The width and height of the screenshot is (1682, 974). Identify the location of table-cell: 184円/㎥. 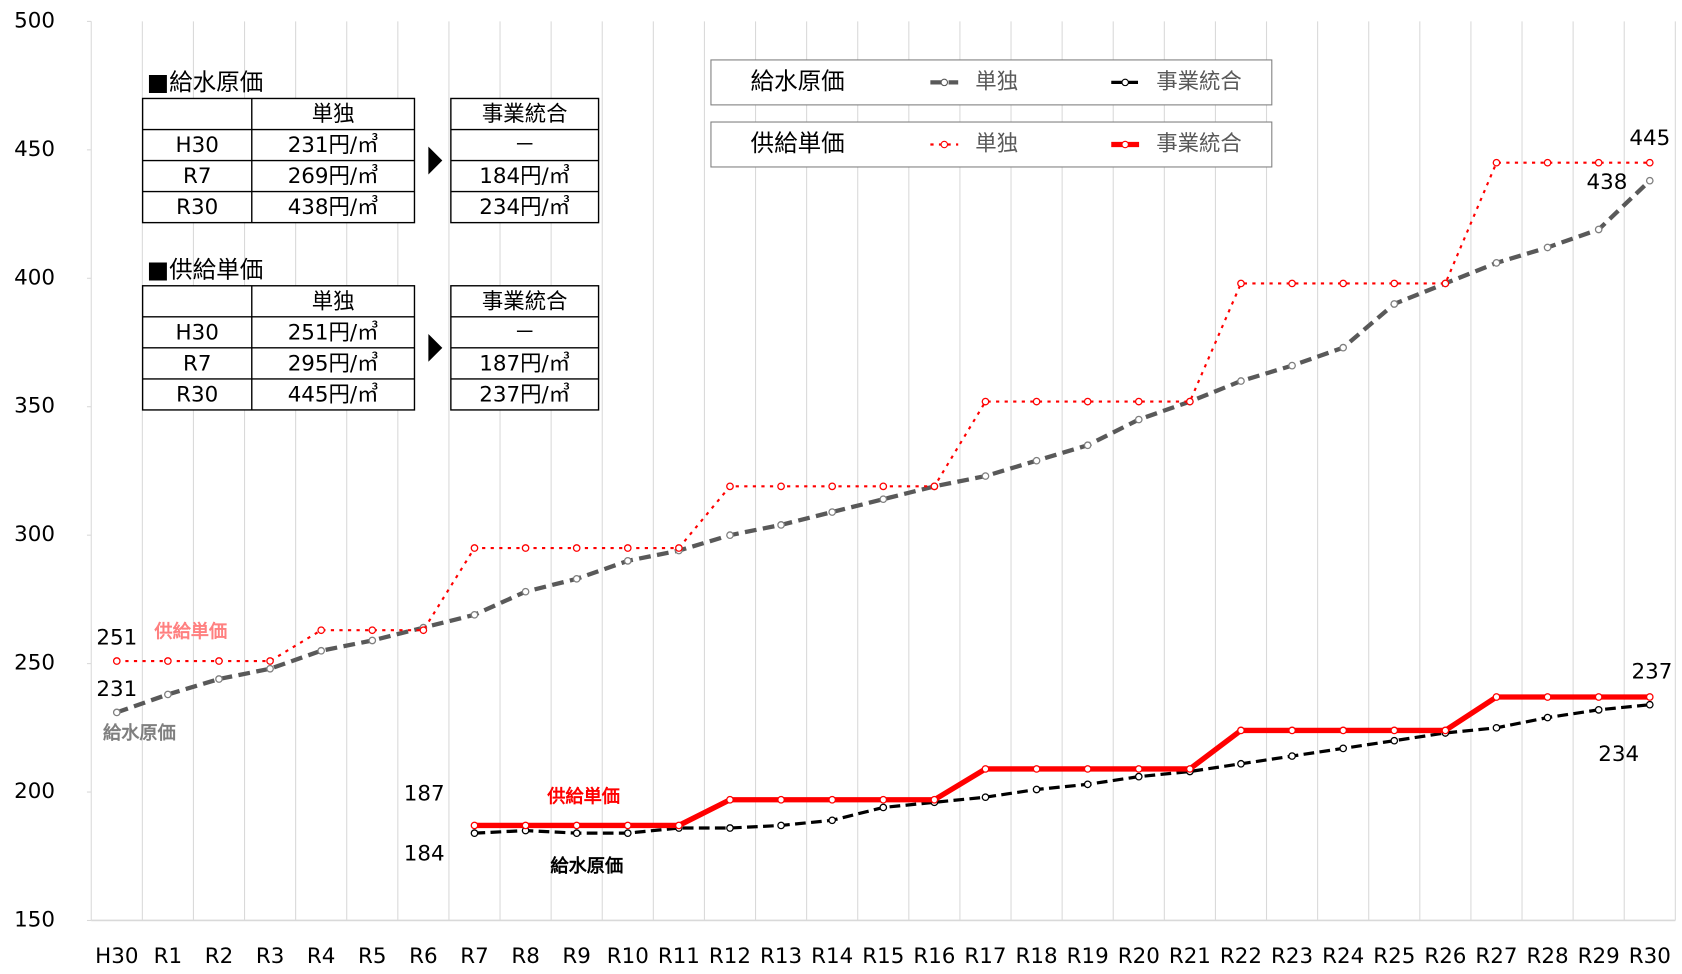
(524, 176).